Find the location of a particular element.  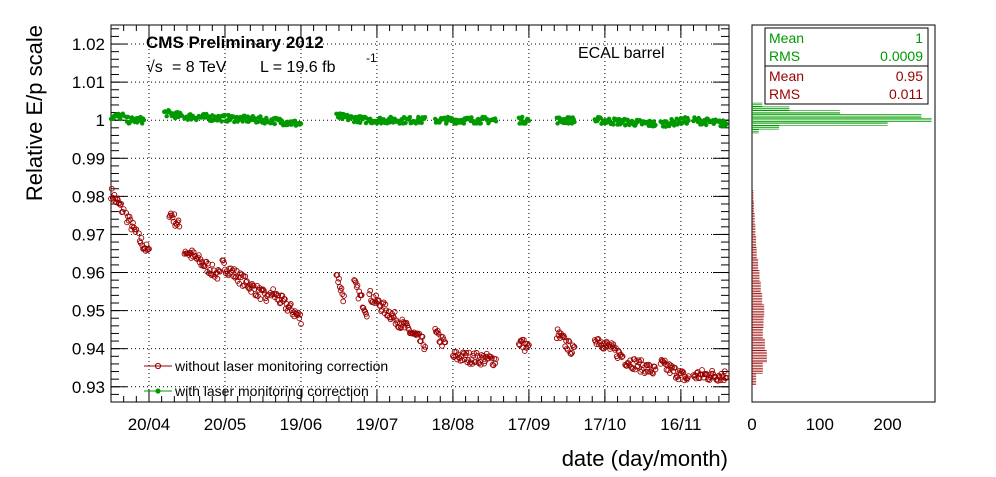

region-label: ECAL barrel is located at coordinates (621, 53).